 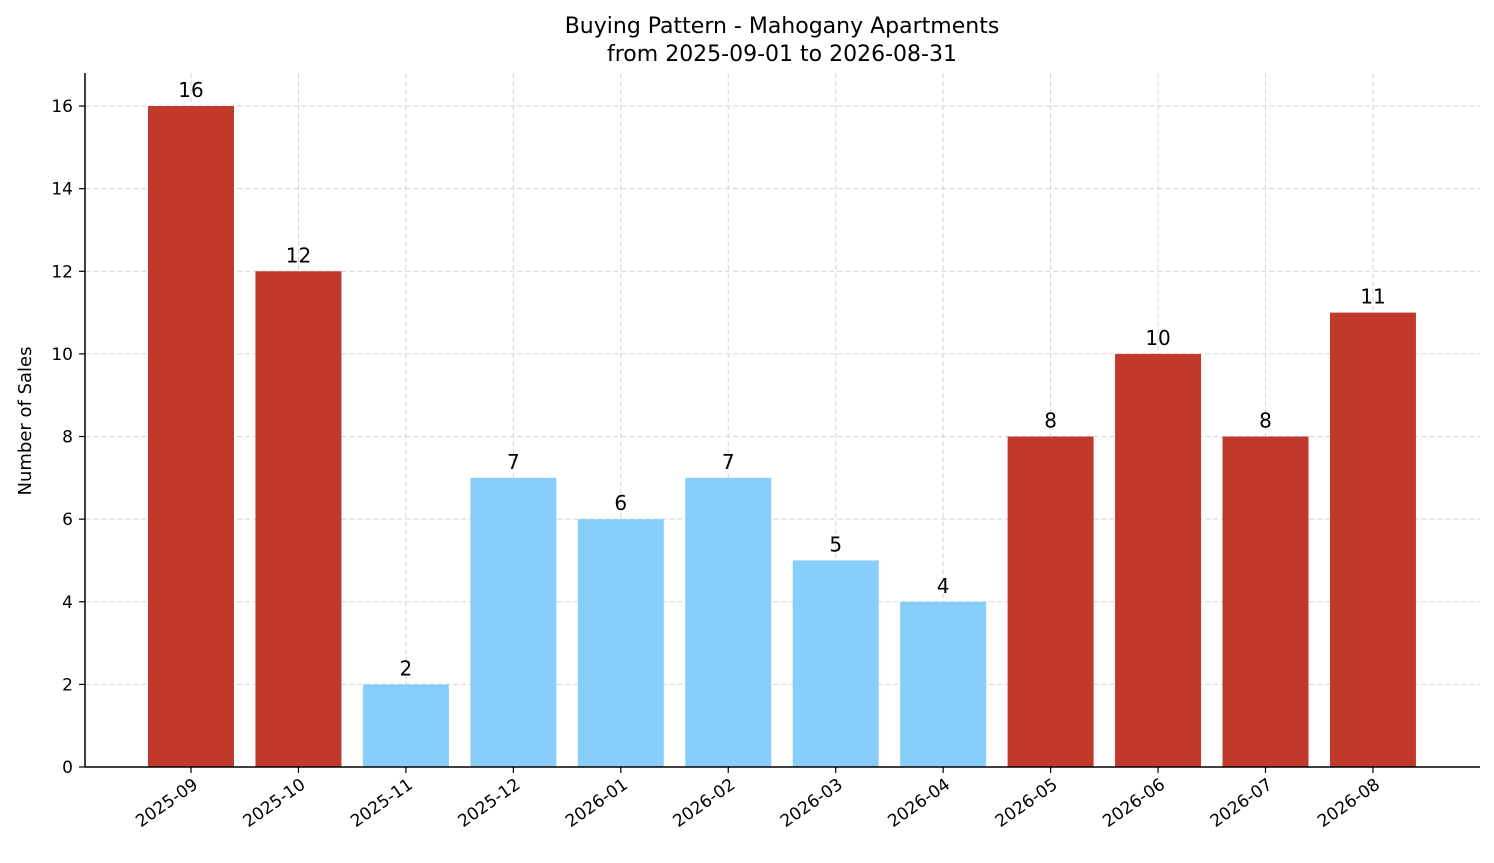 I want to click on y-tick-label: 2, so click(x=67, y=685).